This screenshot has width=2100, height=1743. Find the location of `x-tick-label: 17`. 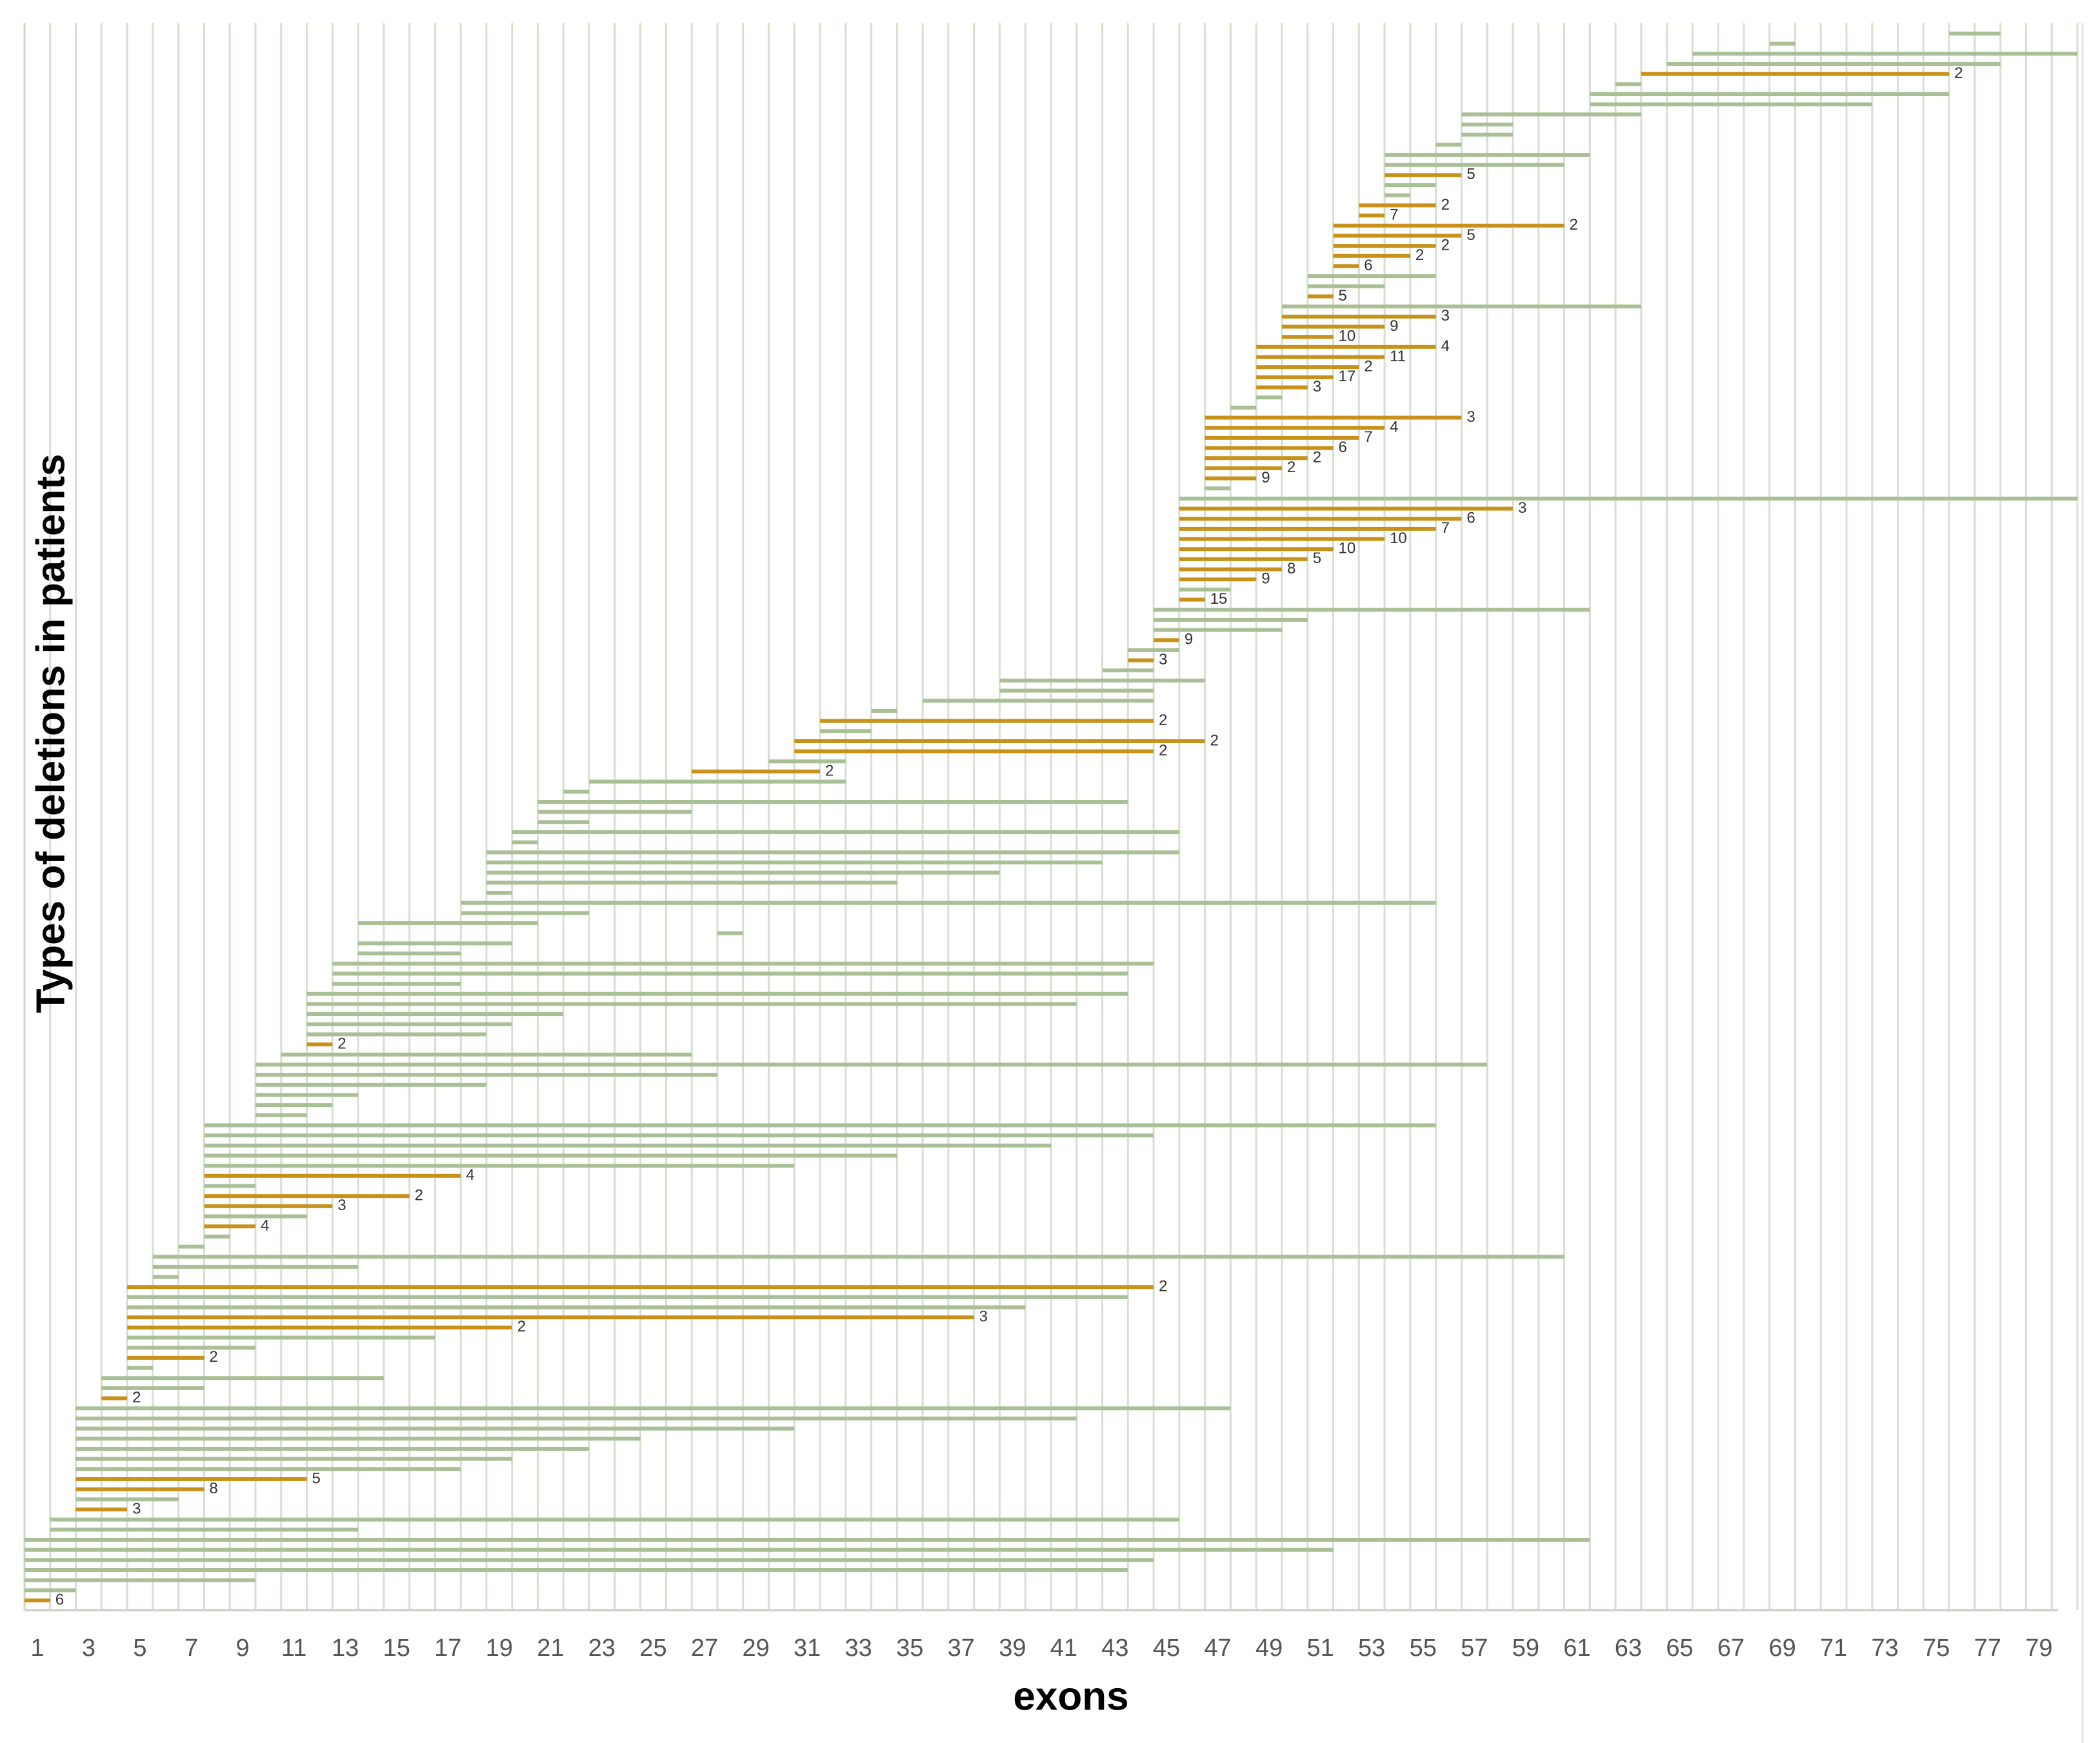

x-tick-label: 17 is located at coordinates (447, 1648).